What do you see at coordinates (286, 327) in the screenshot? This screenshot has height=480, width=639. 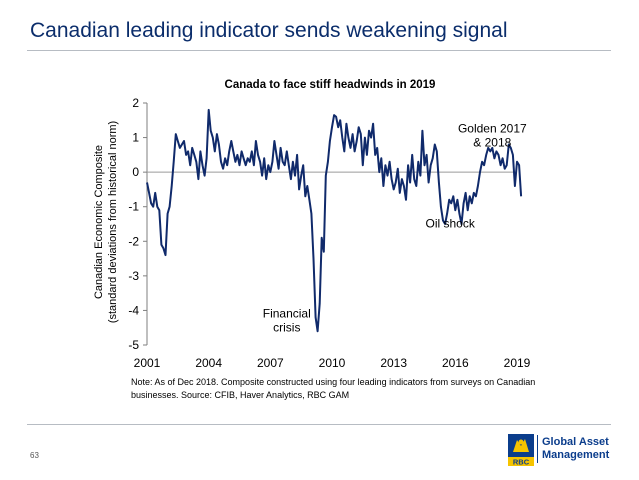 I see `annotation-text: crisis` at bounding box center [286, 327].